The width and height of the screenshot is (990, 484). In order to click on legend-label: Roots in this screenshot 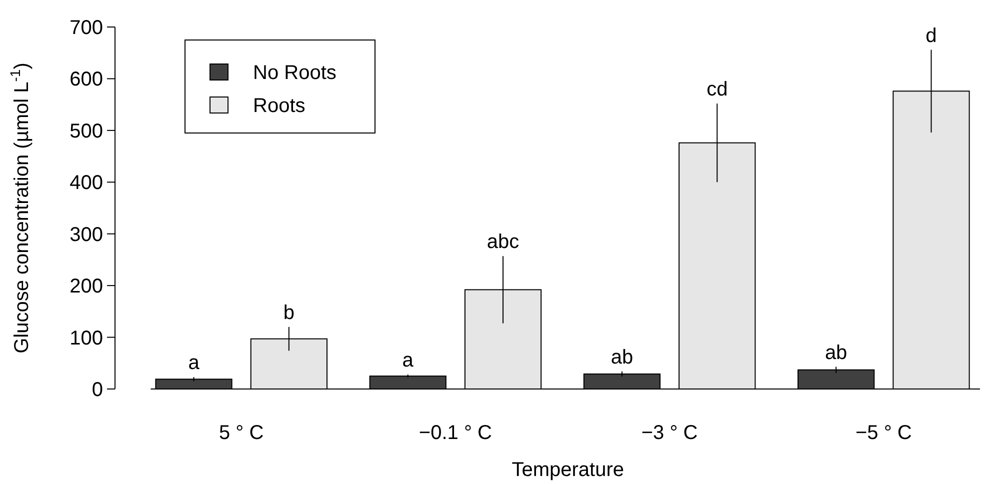, I will do `click(279, 106)`.